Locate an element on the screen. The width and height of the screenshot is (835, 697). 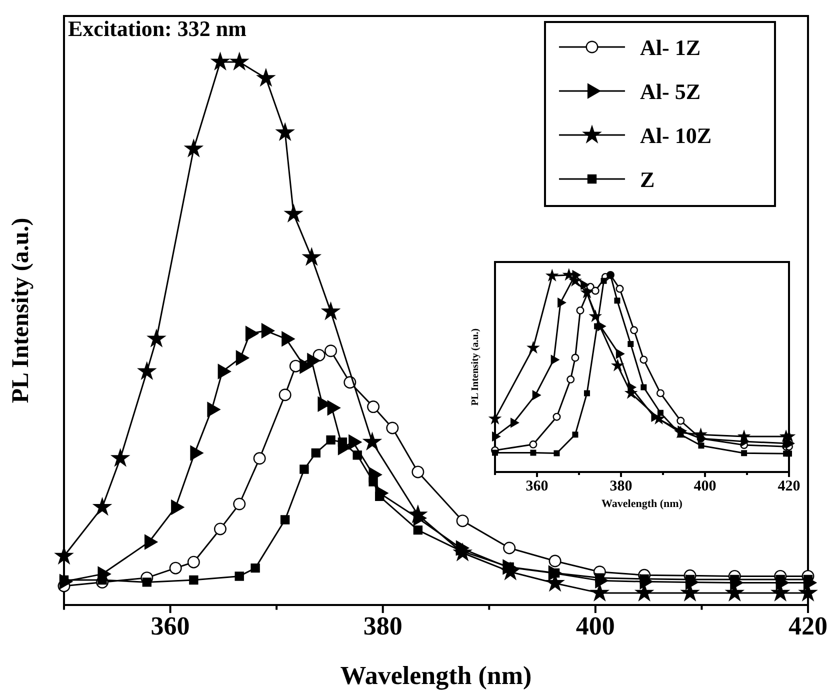
legend-label: Al- 5Z is located at coordinates (670, 91).